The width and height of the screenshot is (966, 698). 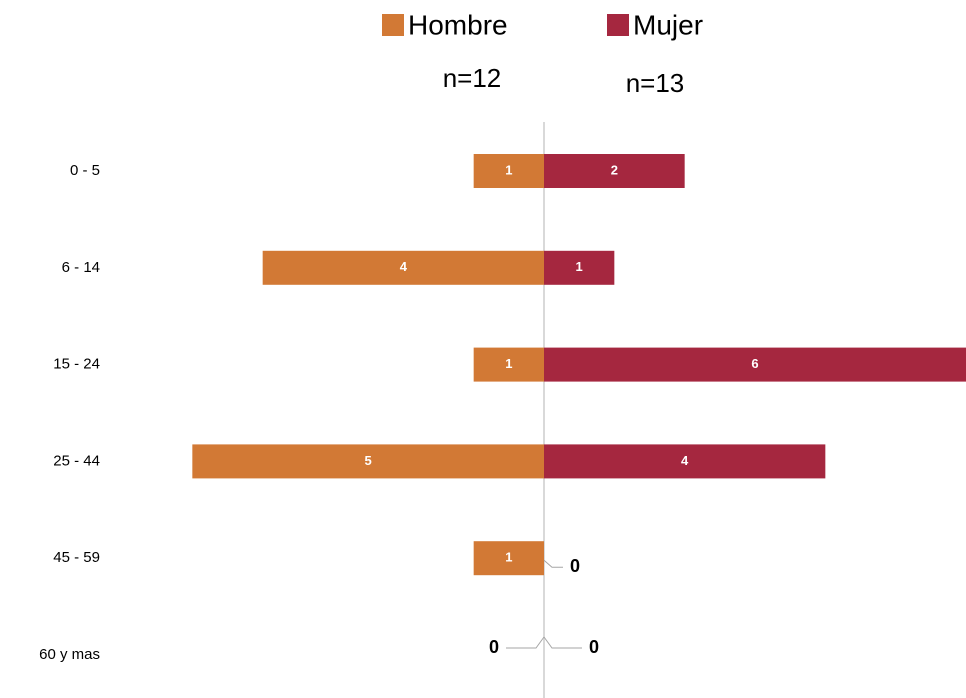 I want to click on bar-label: 5, so click(x=368, y=460).